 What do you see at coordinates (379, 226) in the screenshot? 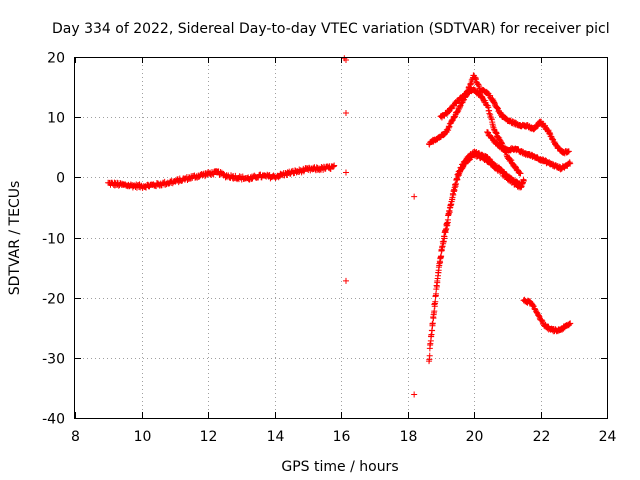
I see `series-isolated-points` at bounding box center [379, 226].